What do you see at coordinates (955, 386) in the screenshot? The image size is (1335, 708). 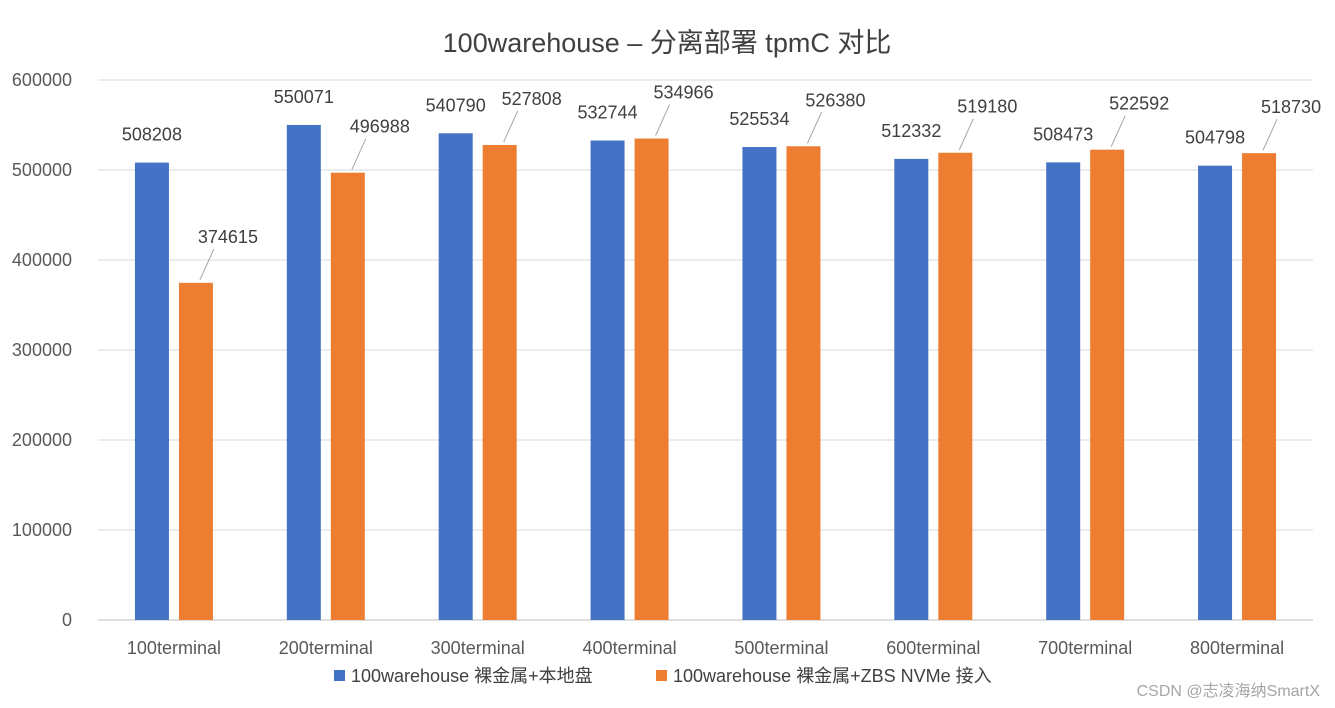 I see `bar-series2-600terminal` at bounding box center [955, 386].